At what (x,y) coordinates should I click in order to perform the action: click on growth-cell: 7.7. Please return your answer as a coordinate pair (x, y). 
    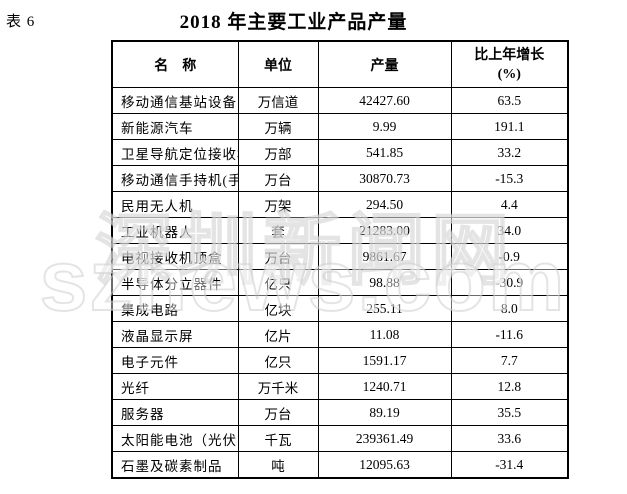
    Looking at the image, I should click on (509, 360).